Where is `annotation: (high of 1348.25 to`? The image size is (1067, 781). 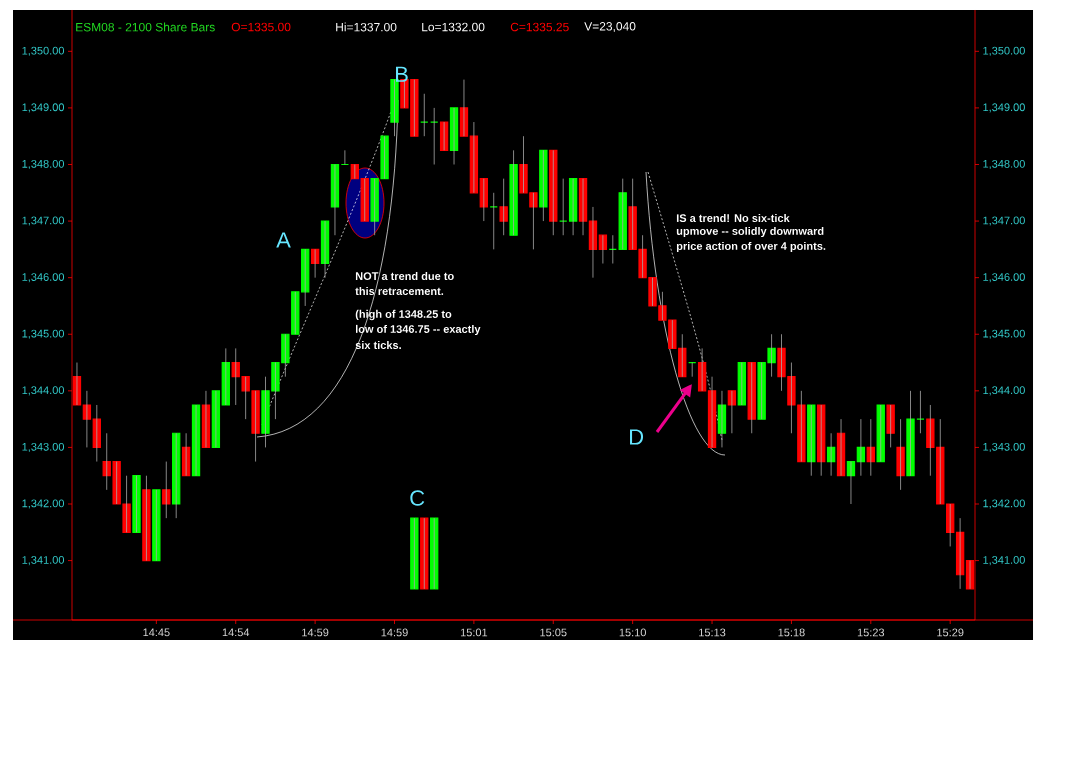
annotation: (high of 1348.25 to is located at coordinates (403, 315).